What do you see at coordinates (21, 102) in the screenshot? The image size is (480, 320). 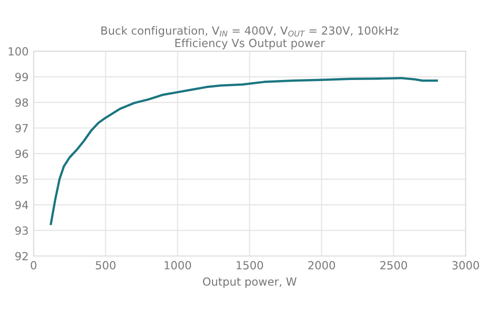 I see `y-tick-label: 98` at bounding box center [21, 102].